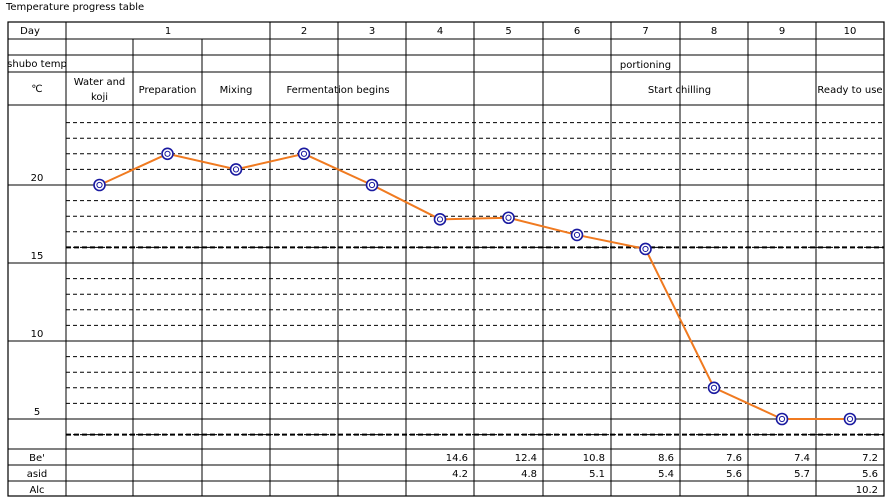 The image size is (891, 502). What do you see at coordinates (75, 7) in the screenshot?
I see `page-title: Temperature progress table` at bounding box center [75, 7].